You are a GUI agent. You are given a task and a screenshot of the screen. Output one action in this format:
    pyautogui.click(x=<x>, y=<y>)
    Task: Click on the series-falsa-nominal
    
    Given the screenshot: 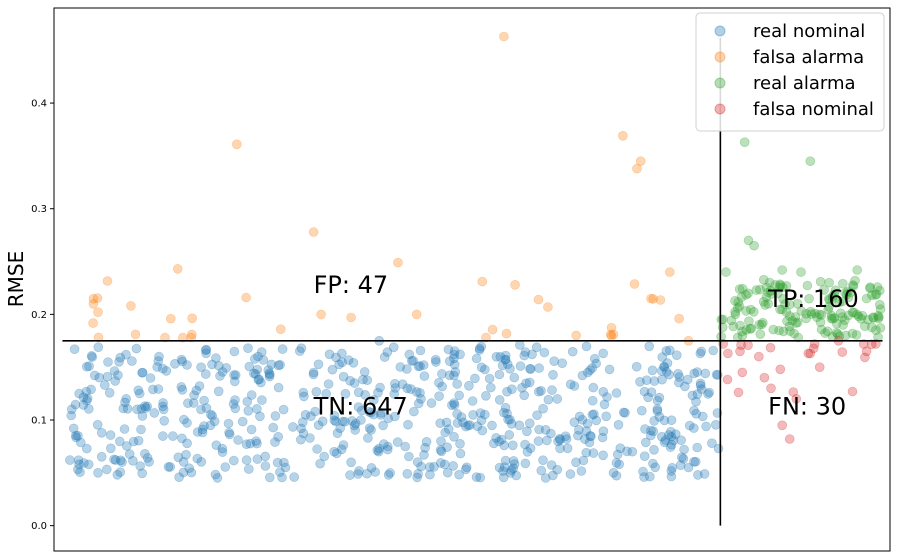 What is the action you would take?
    pyautogui.click(x=799, y=389)
    